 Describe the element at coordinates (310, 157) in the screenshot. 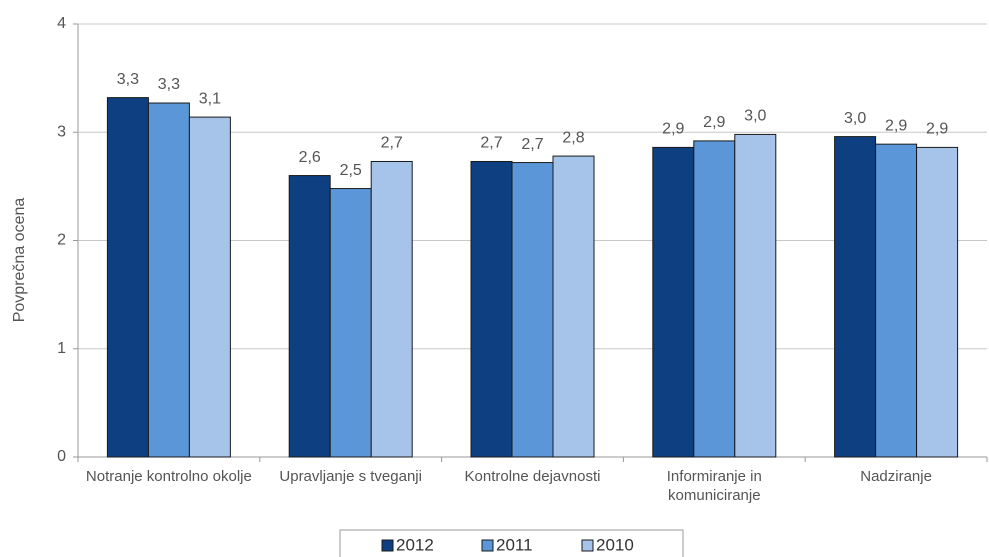

I see `value-label: 2,6` at that location.